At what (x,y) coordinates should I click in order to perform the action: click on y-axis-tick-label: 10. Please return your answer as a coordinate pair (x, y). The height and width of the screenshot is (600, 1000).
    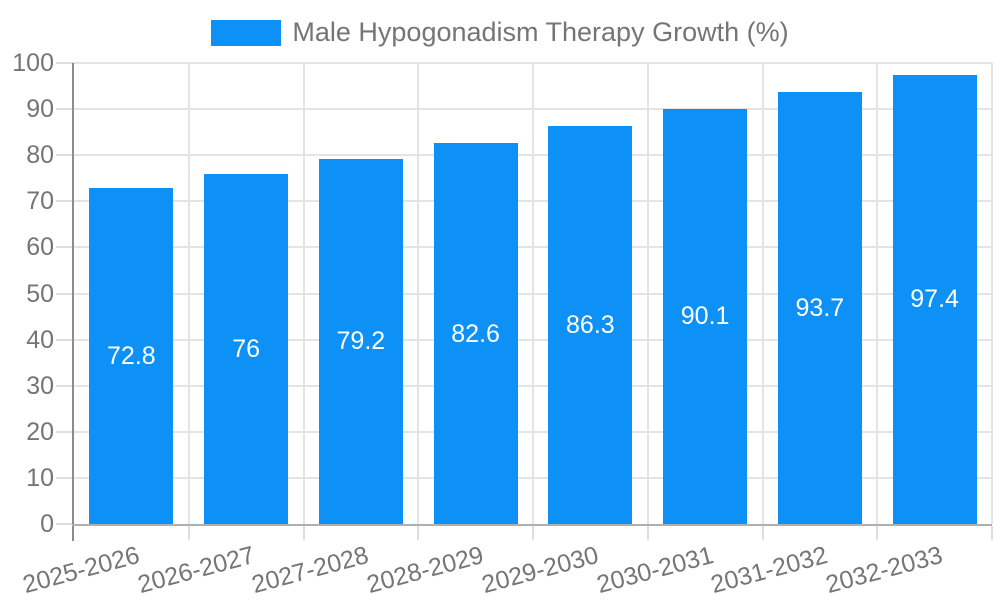
    Looking at the image, I should click on (40, 477).